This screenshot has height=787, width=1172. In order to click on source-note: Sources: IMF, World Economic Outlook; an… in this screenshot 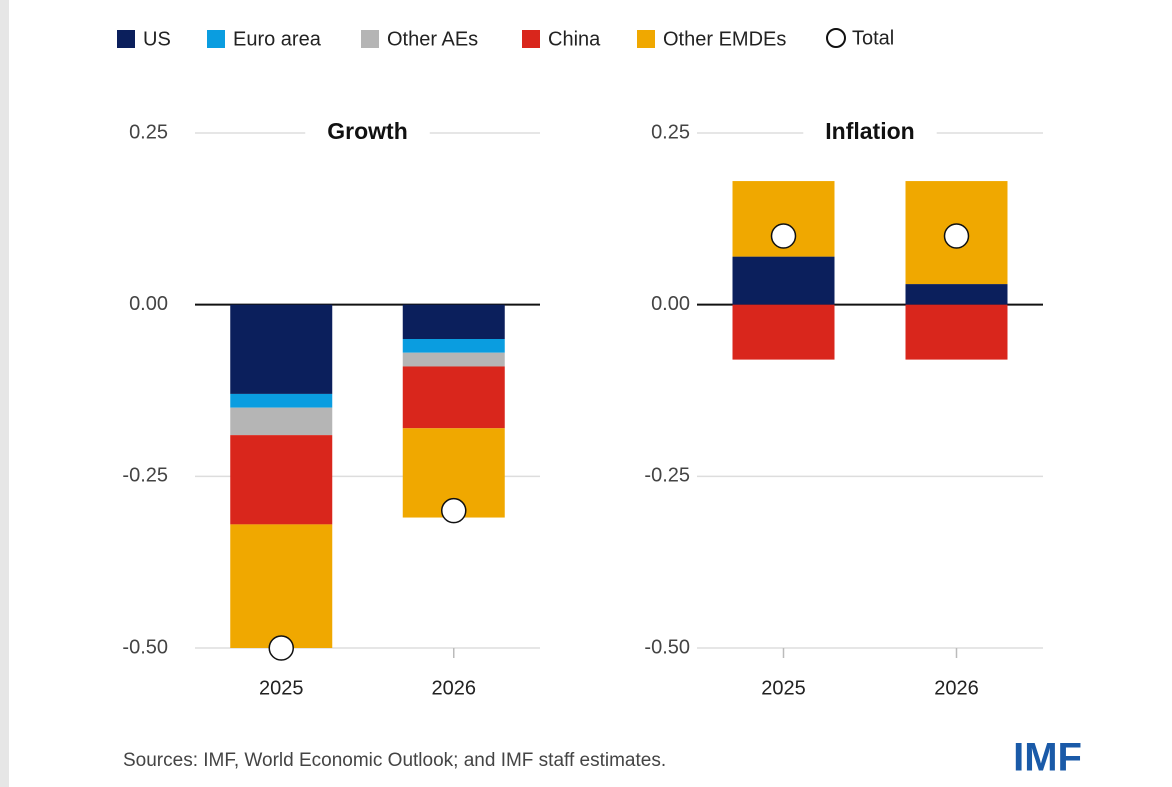, I will do `click(394, 760)`.